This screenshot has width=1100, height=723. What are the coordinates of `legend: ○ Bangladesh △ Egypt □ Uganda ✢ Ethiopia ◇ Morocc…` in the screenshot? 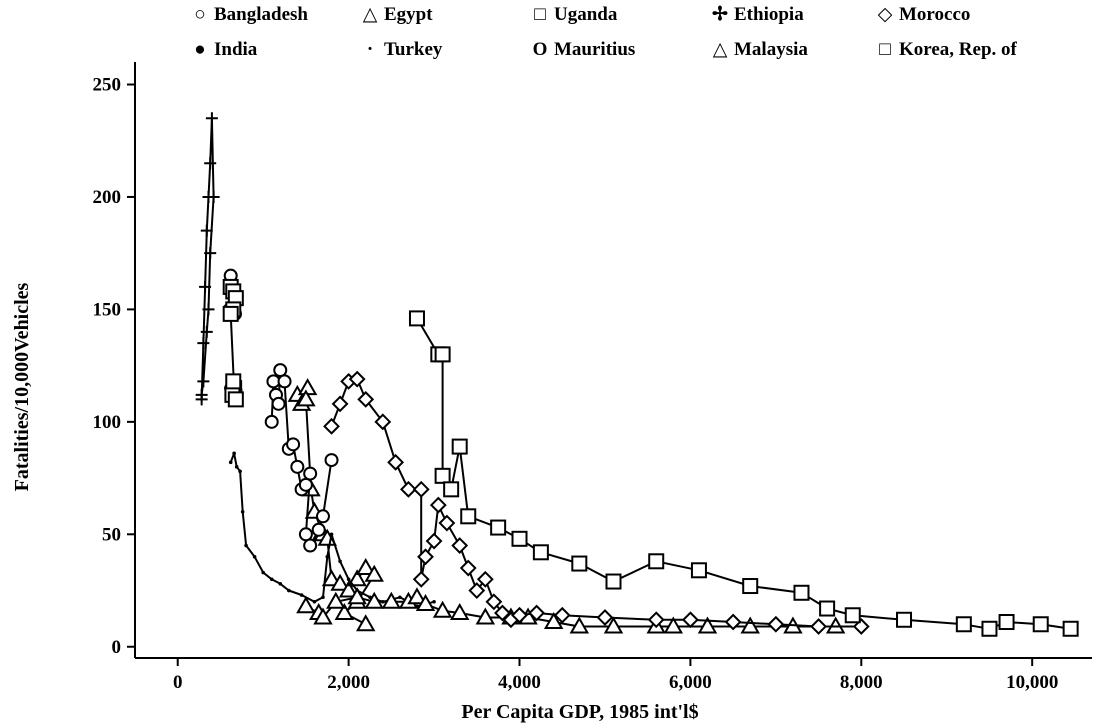 It's located at (605, 32).